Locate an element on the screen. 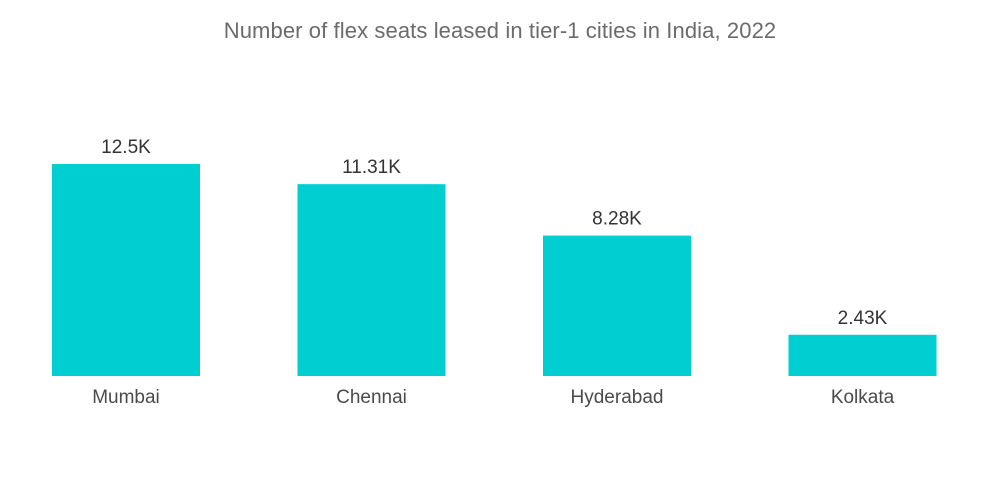 This screenshot has height=504, width=1000. x-tick-label-hyderabad: Hyderabad is located at coordinates (617, 397).